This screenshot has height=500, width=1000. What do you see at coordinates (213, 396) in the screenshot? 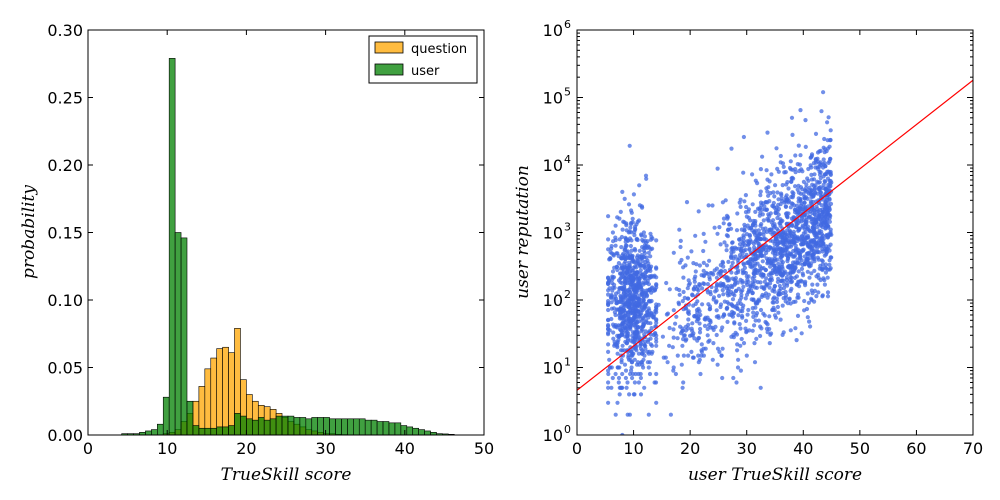
I see `question-bar` at bounding box center [213, 396].